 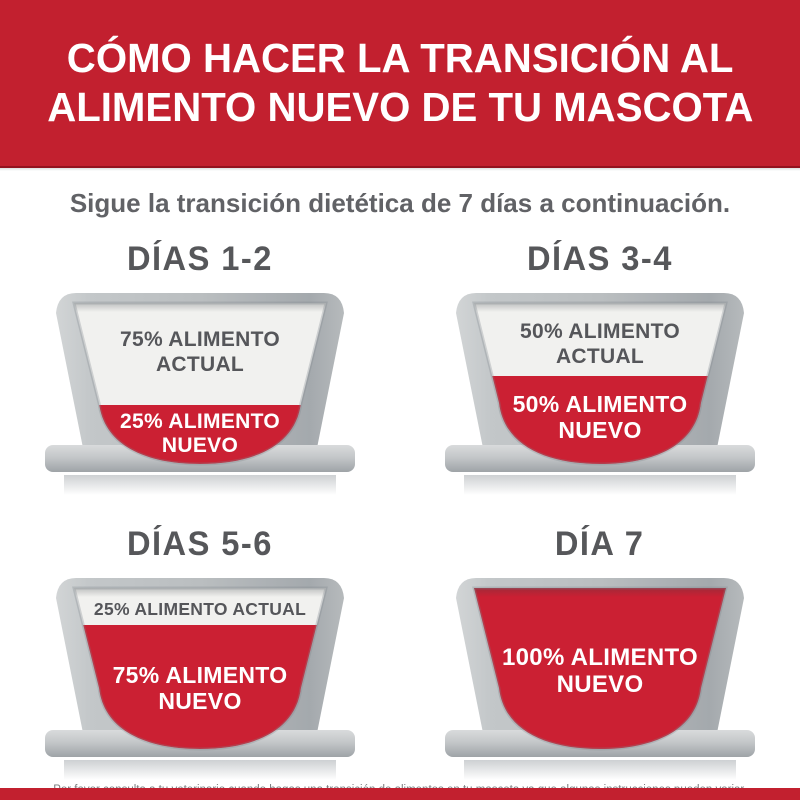 I want to click on current-food-label: 50% ALIMENTO ACTUAL, so click(x=600, y=344).